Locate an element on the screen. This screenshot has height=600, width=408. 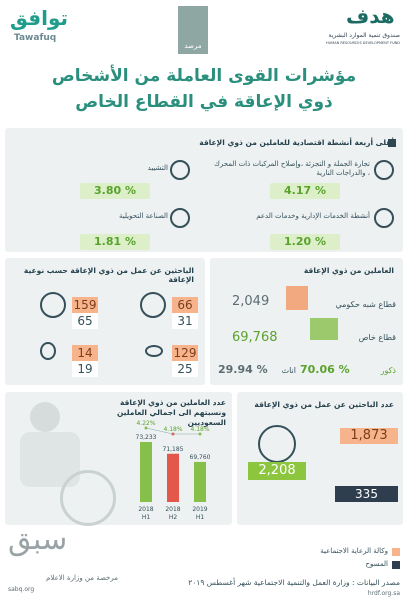
watermark-site: sabq.org is located at coordinates (21, 589).